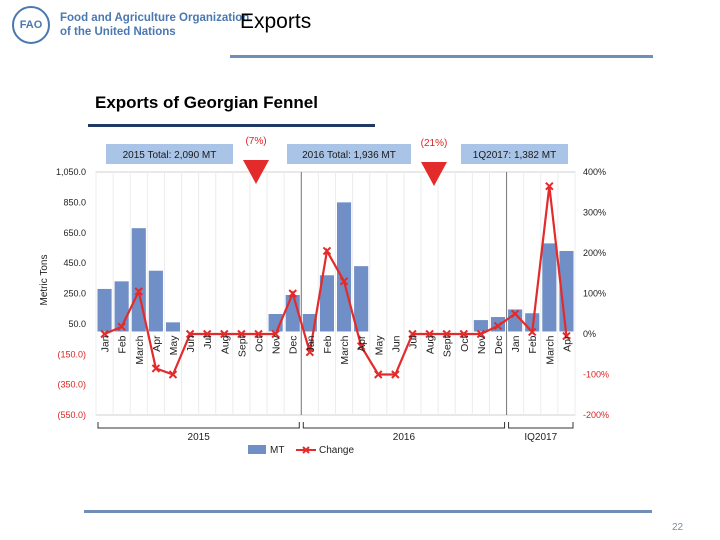  I want to click on y2-tick-label: 300%, so click(594, 213).